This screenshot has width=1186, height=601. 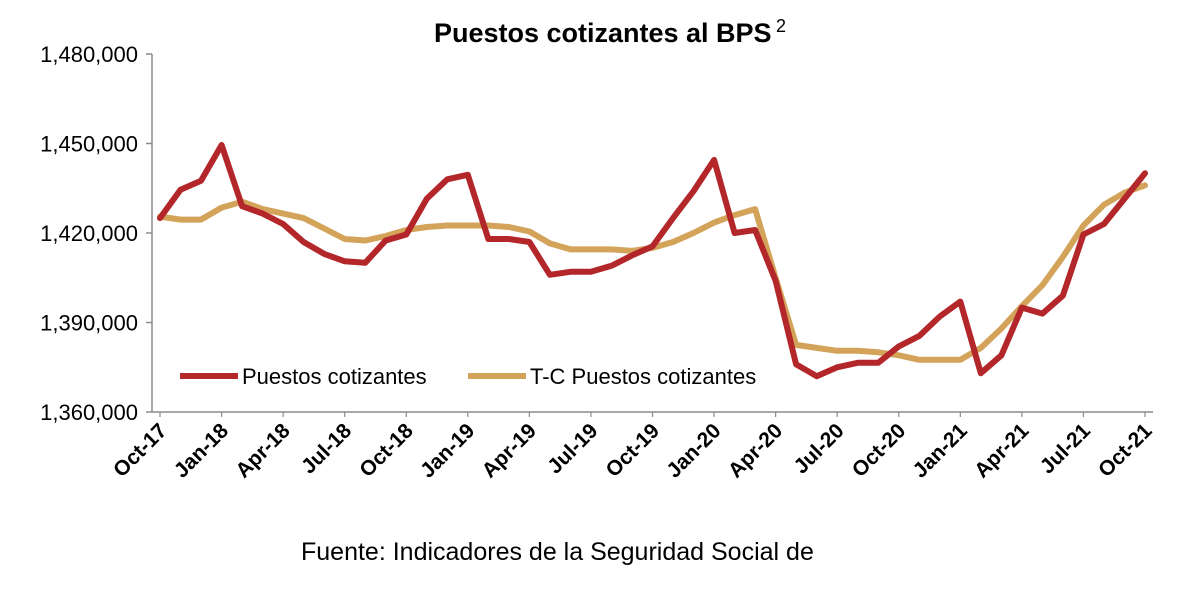 I want to click on x-tick-label: Oct-19, so click(x=633, y=450).